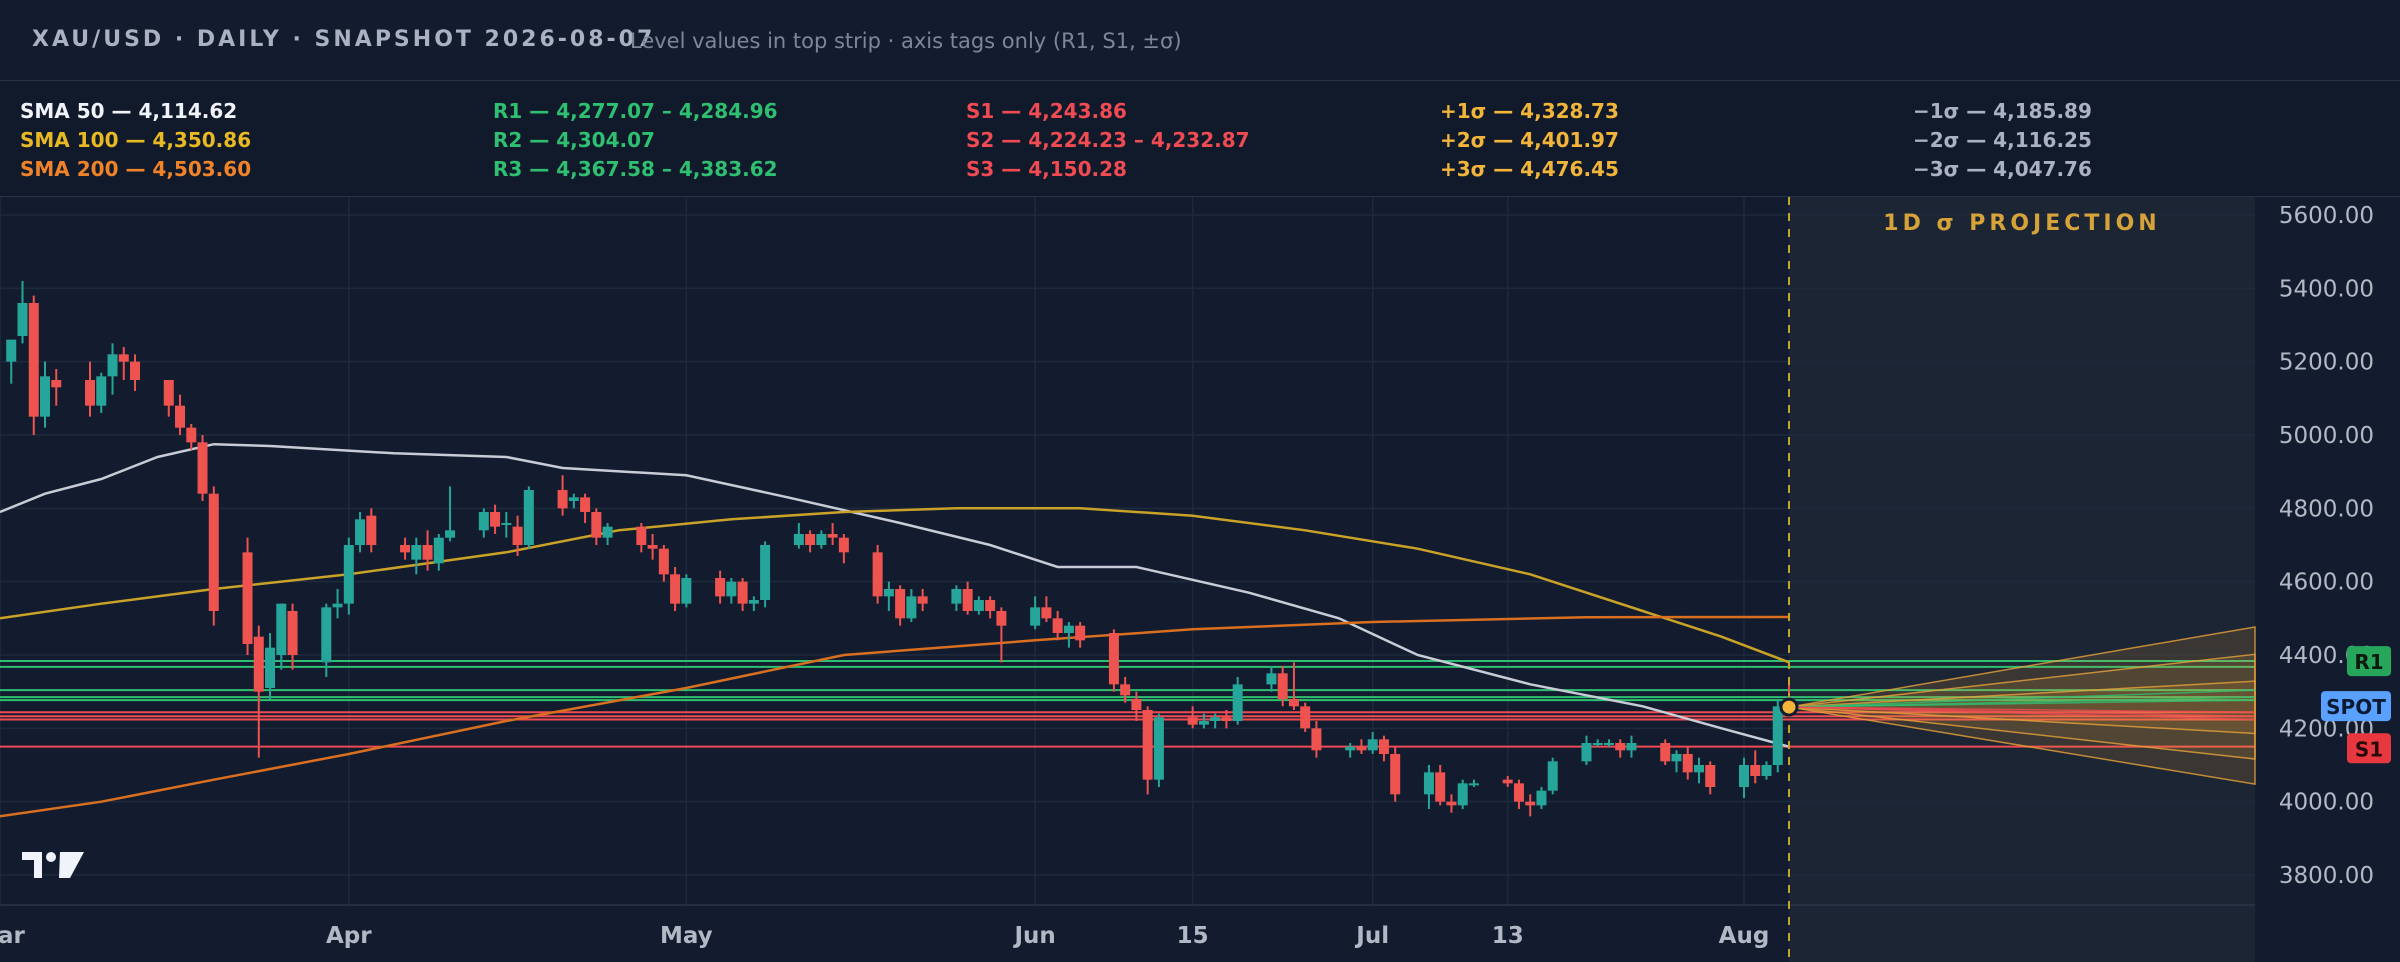 Image resolution: width=2400 pixels, height=962 pixels. Describe the element at coordinates (129, 111) in the screenshot. I see `sma50-level: SMA 50 — 4,114.62` at that location.